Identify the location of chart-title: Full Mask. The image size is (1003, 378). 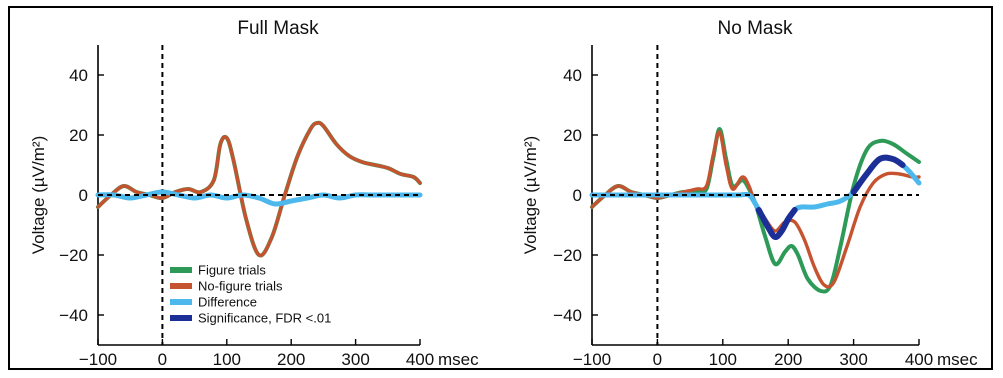
(278, 28).